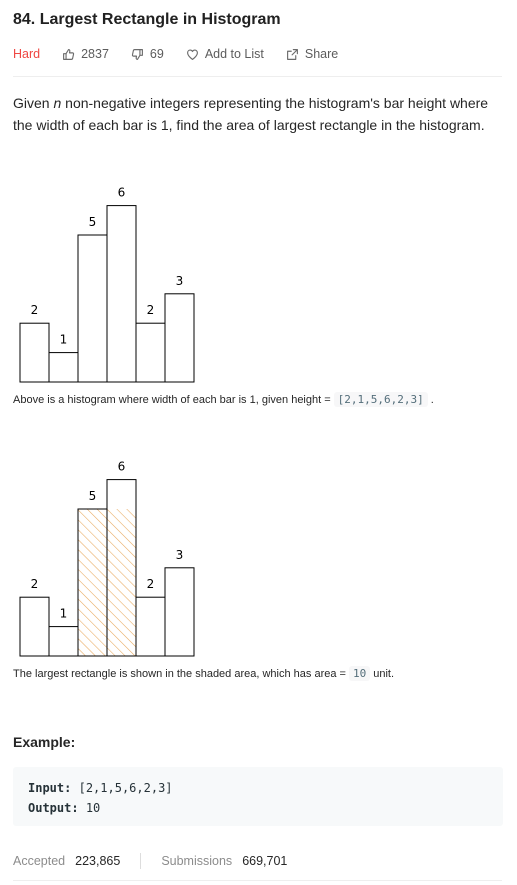 The width and height of the screenshot is (517, 885). I want to click on example-output-line: Output: 10, so click(64, 808).